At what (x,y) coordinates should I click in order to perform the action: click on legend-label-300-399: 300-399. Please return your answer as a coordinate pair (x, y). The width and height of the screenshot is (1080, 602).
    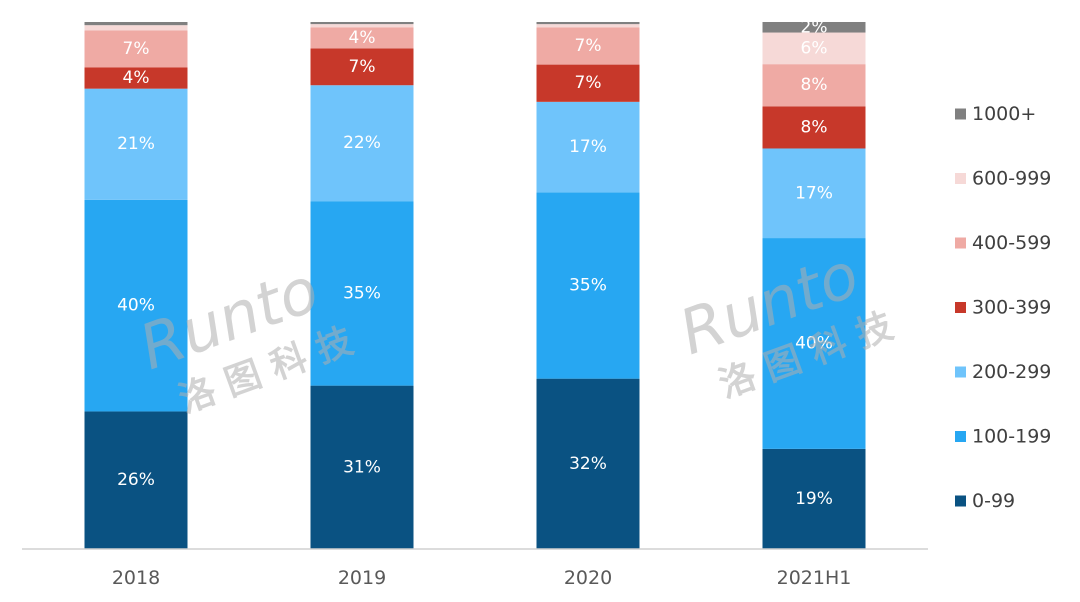
    Looking at the image, I should click on (1011, 308).